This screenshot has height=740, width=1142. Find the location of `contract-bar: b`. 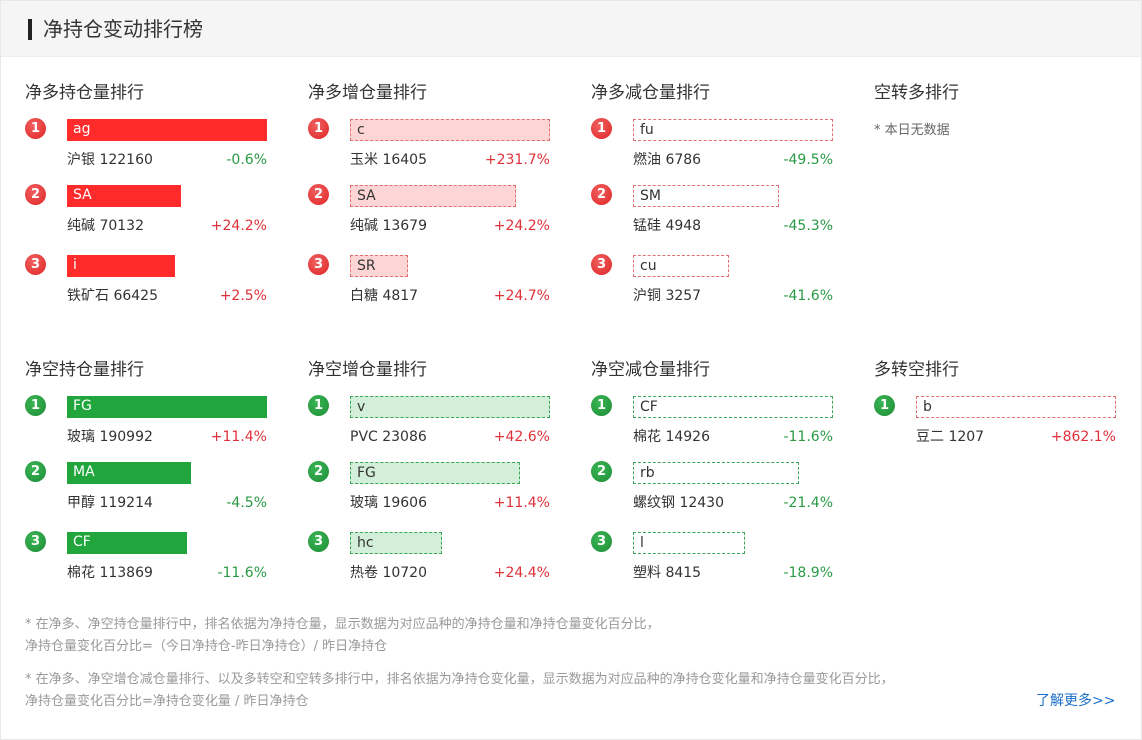

contract-bar: b is located at coordinates (1016, 407).